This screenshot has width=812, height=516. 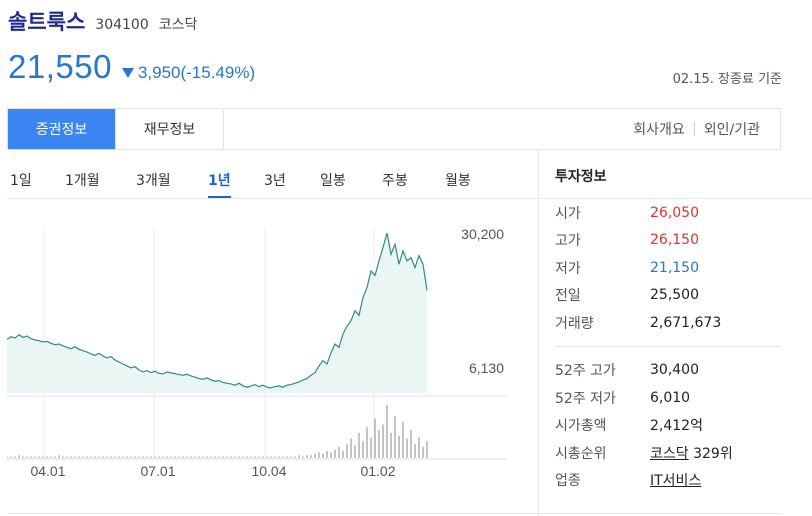 What do you see at coordinates (574, 323) in the screenshot?
I see `volume-label: 거래량` at bounding box center [574, 323].